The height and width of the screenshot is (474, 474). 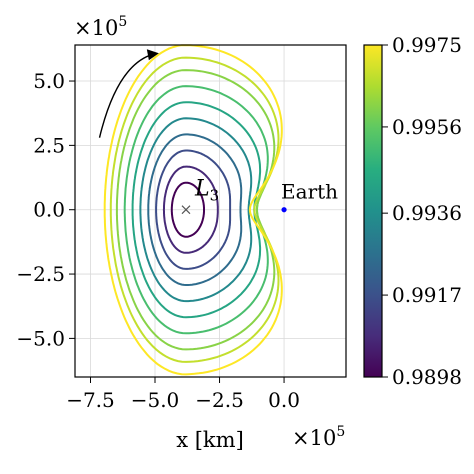 What do you see at coordinates (124, 96) in the screenshot?
I see `clockwise-arrow` at bounding box center [124, 96].